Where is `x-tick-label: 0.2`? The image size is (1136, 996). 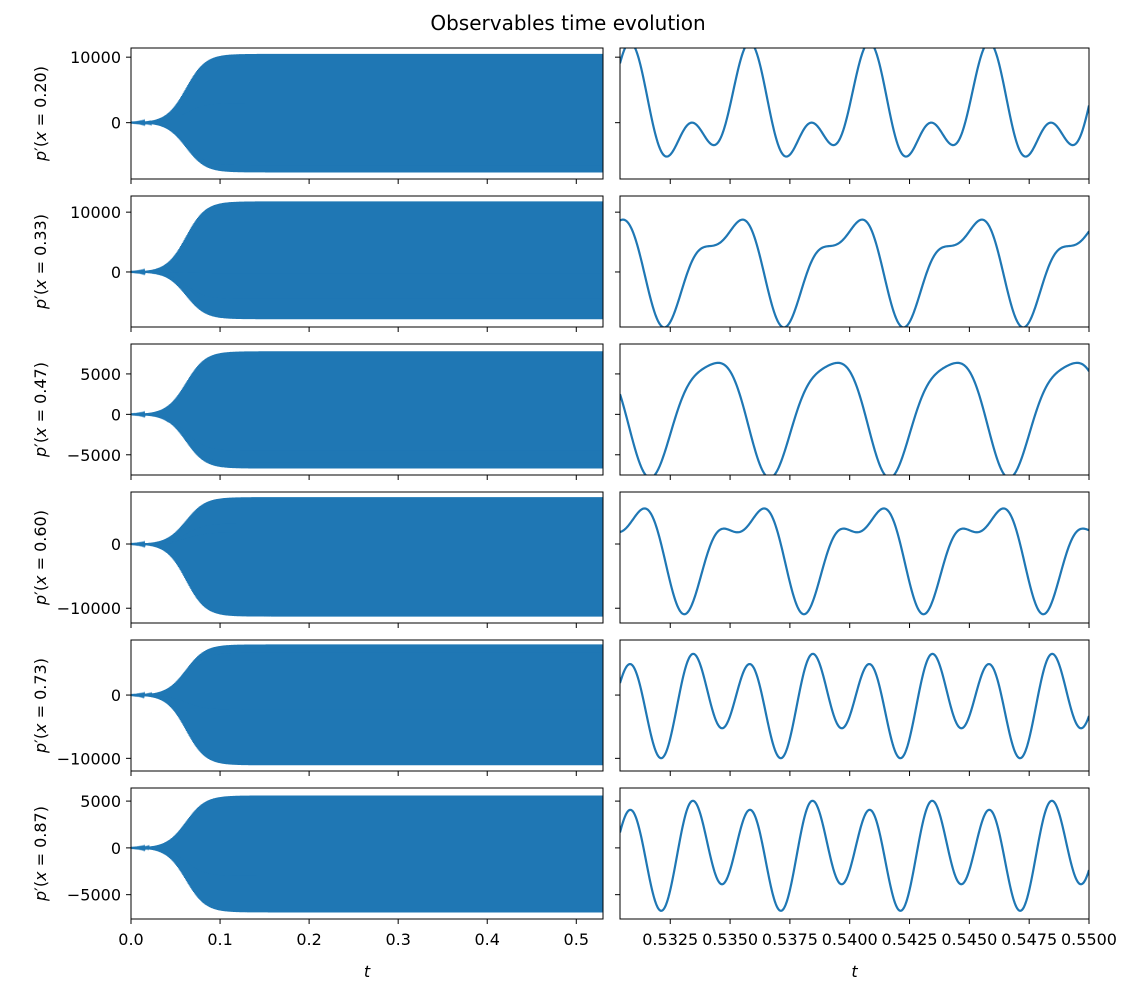 x-tick-label: 0.2 is located at coordinates (308, 939).